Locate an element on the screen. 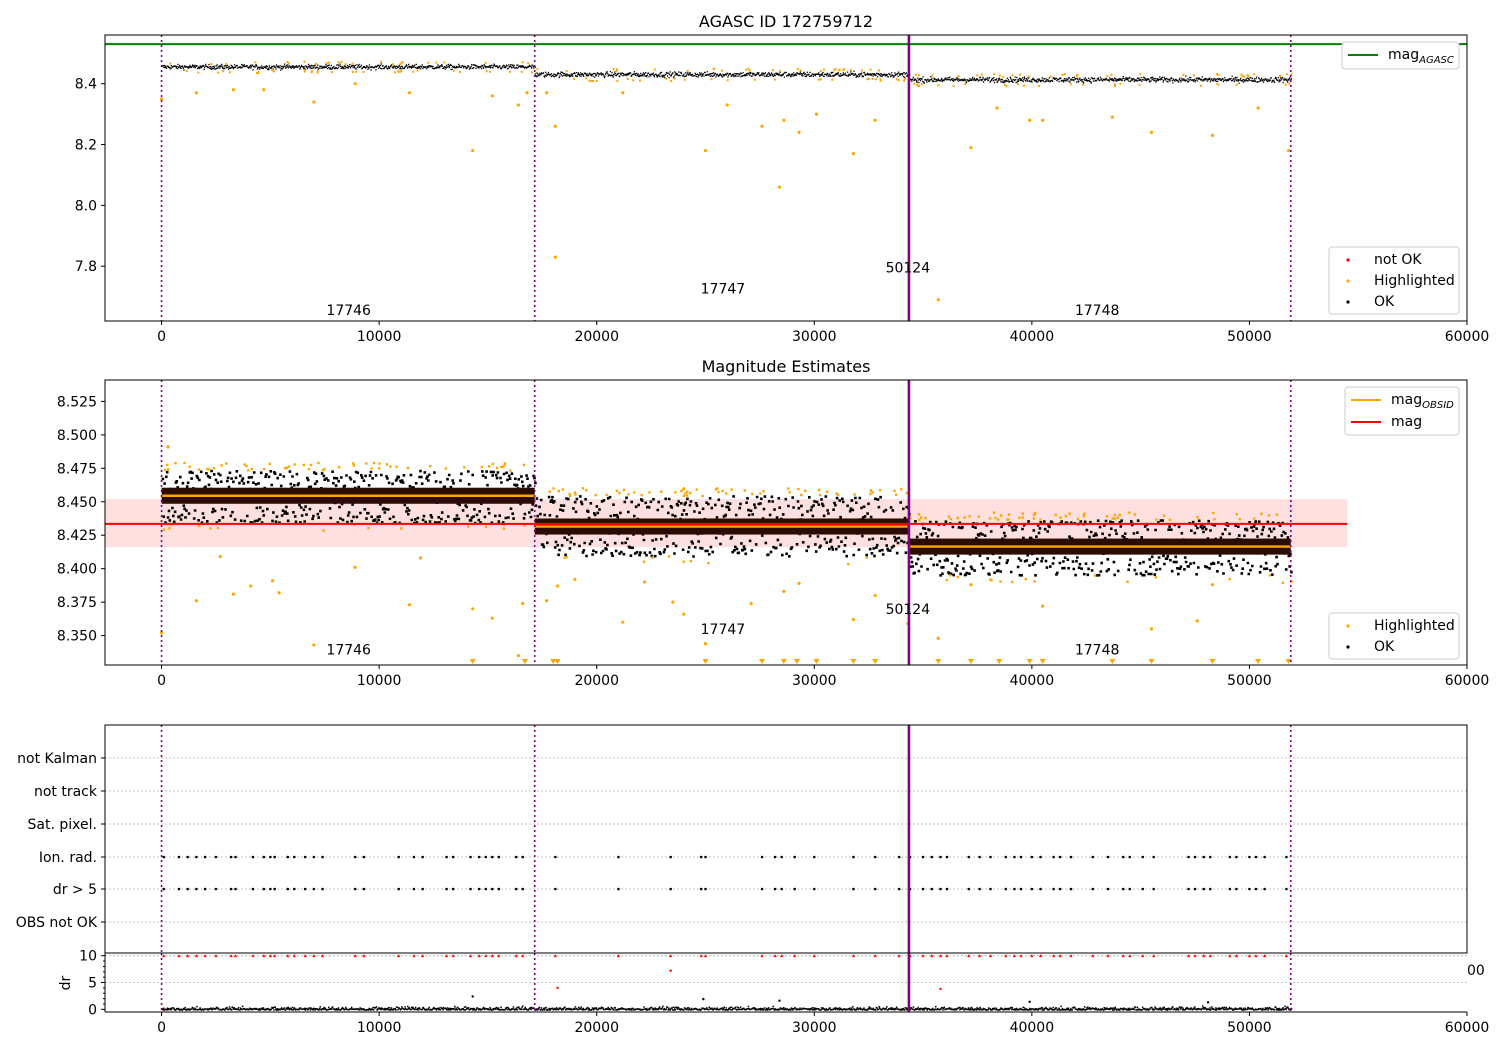  x-tick-label: 0 is located at coordinates (161, 337).